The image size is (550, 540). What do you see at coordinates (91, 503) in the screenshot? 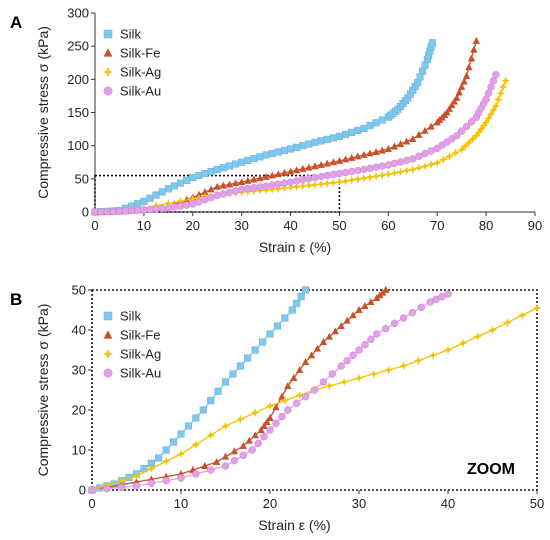
I see `x-tick-label: 0` at bounding box center [91, 503].